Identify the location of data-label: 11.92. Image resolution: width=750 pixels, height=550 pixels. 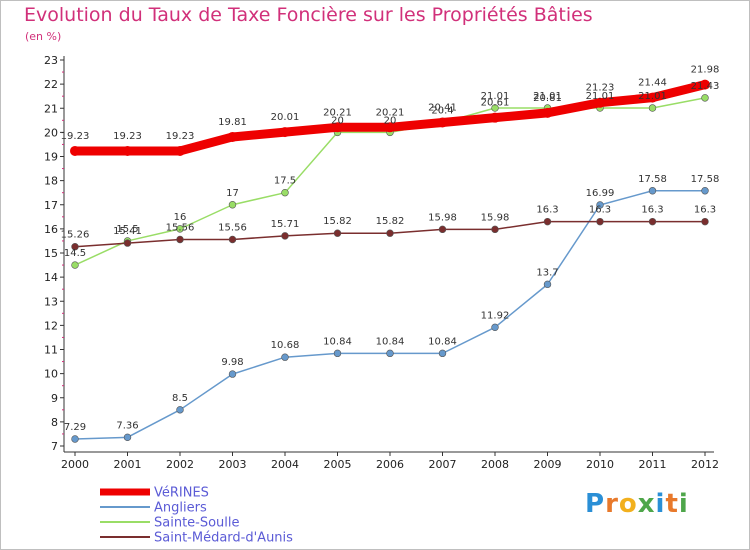
(495, 315).